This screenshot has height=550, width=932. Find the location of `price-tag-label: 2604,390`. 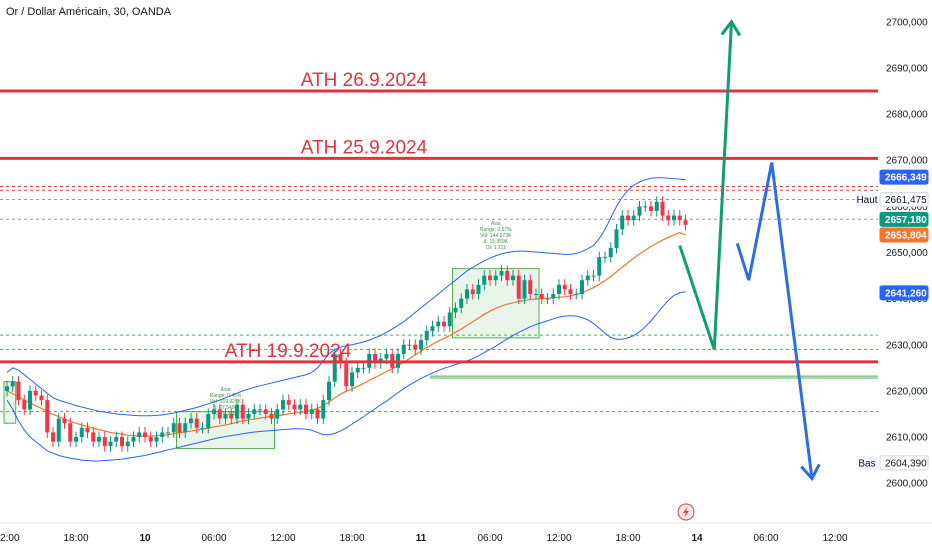

price-tag-label: 2604,390 is located at coordinates (906, 463).